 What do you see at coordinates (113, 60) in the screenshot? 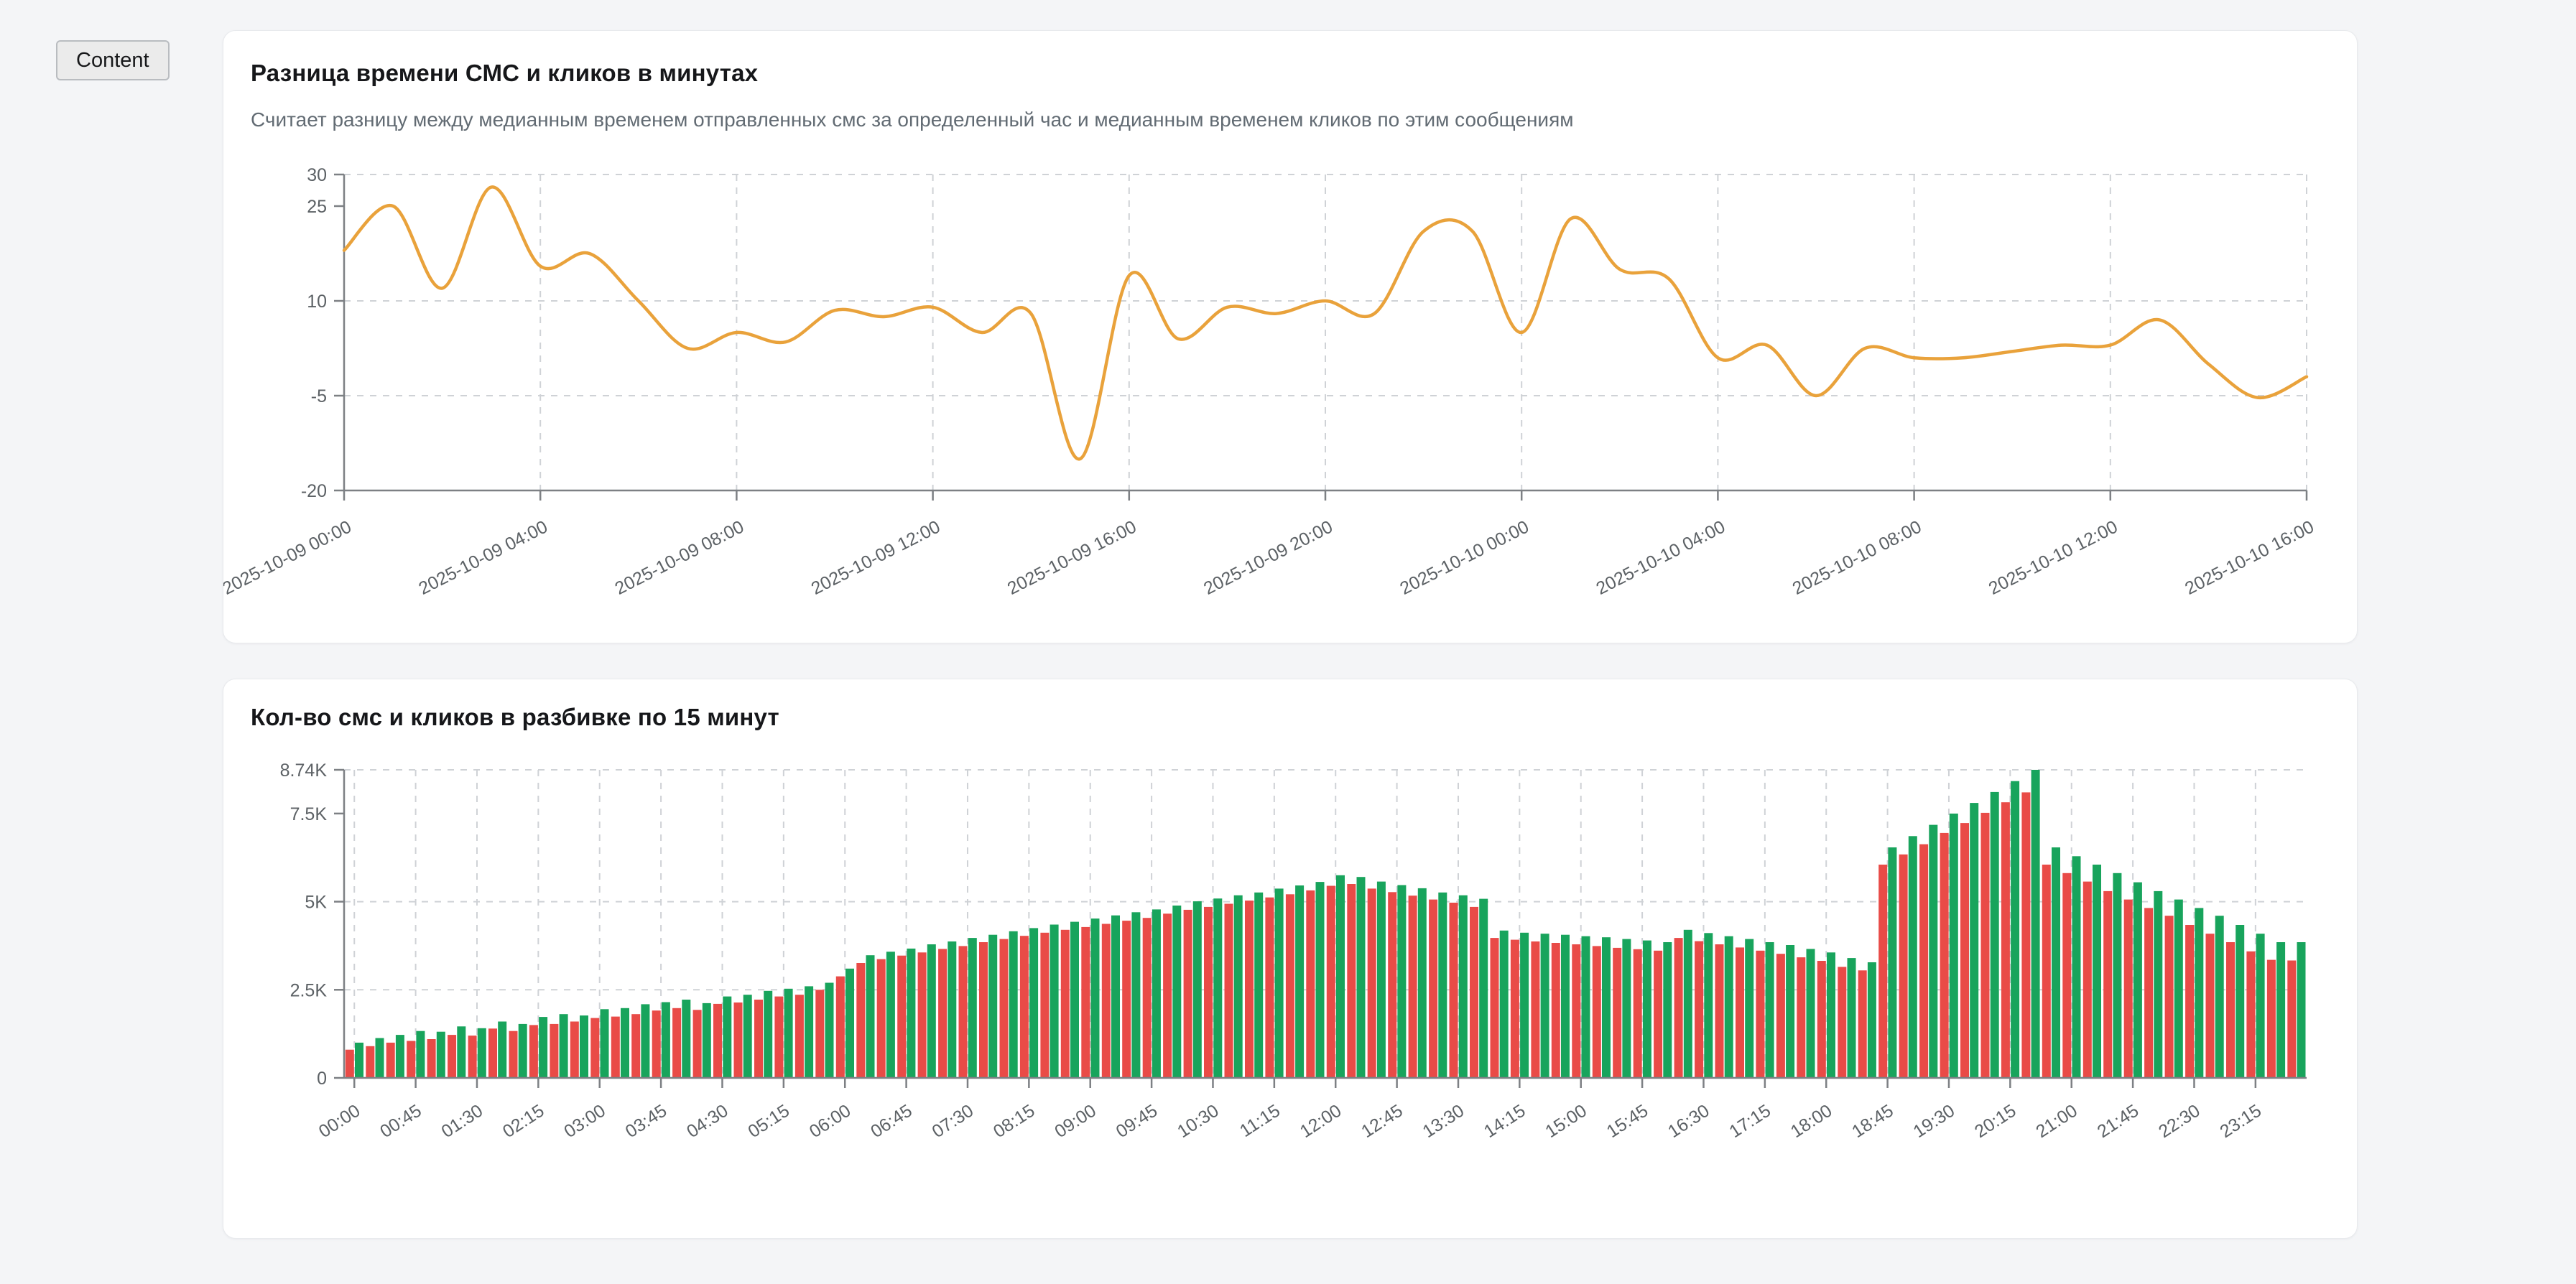
I see `content-button: Content` at bounding box center [113, 60].